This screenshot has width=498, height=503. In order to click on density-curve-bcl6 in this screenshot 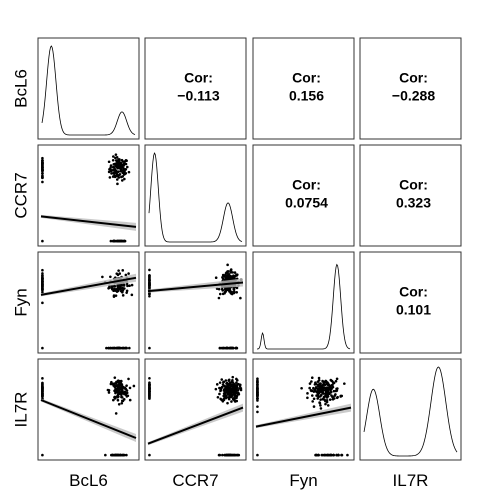, I will do `click(88, 90)`.